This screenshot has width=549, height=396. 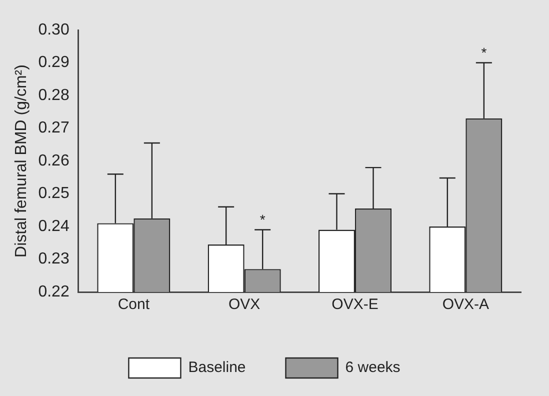 What do you see at coordinates (466, 305) in the screenshot?
I see `x-tick-label: OVX-A` at bounding box center [466, 305].